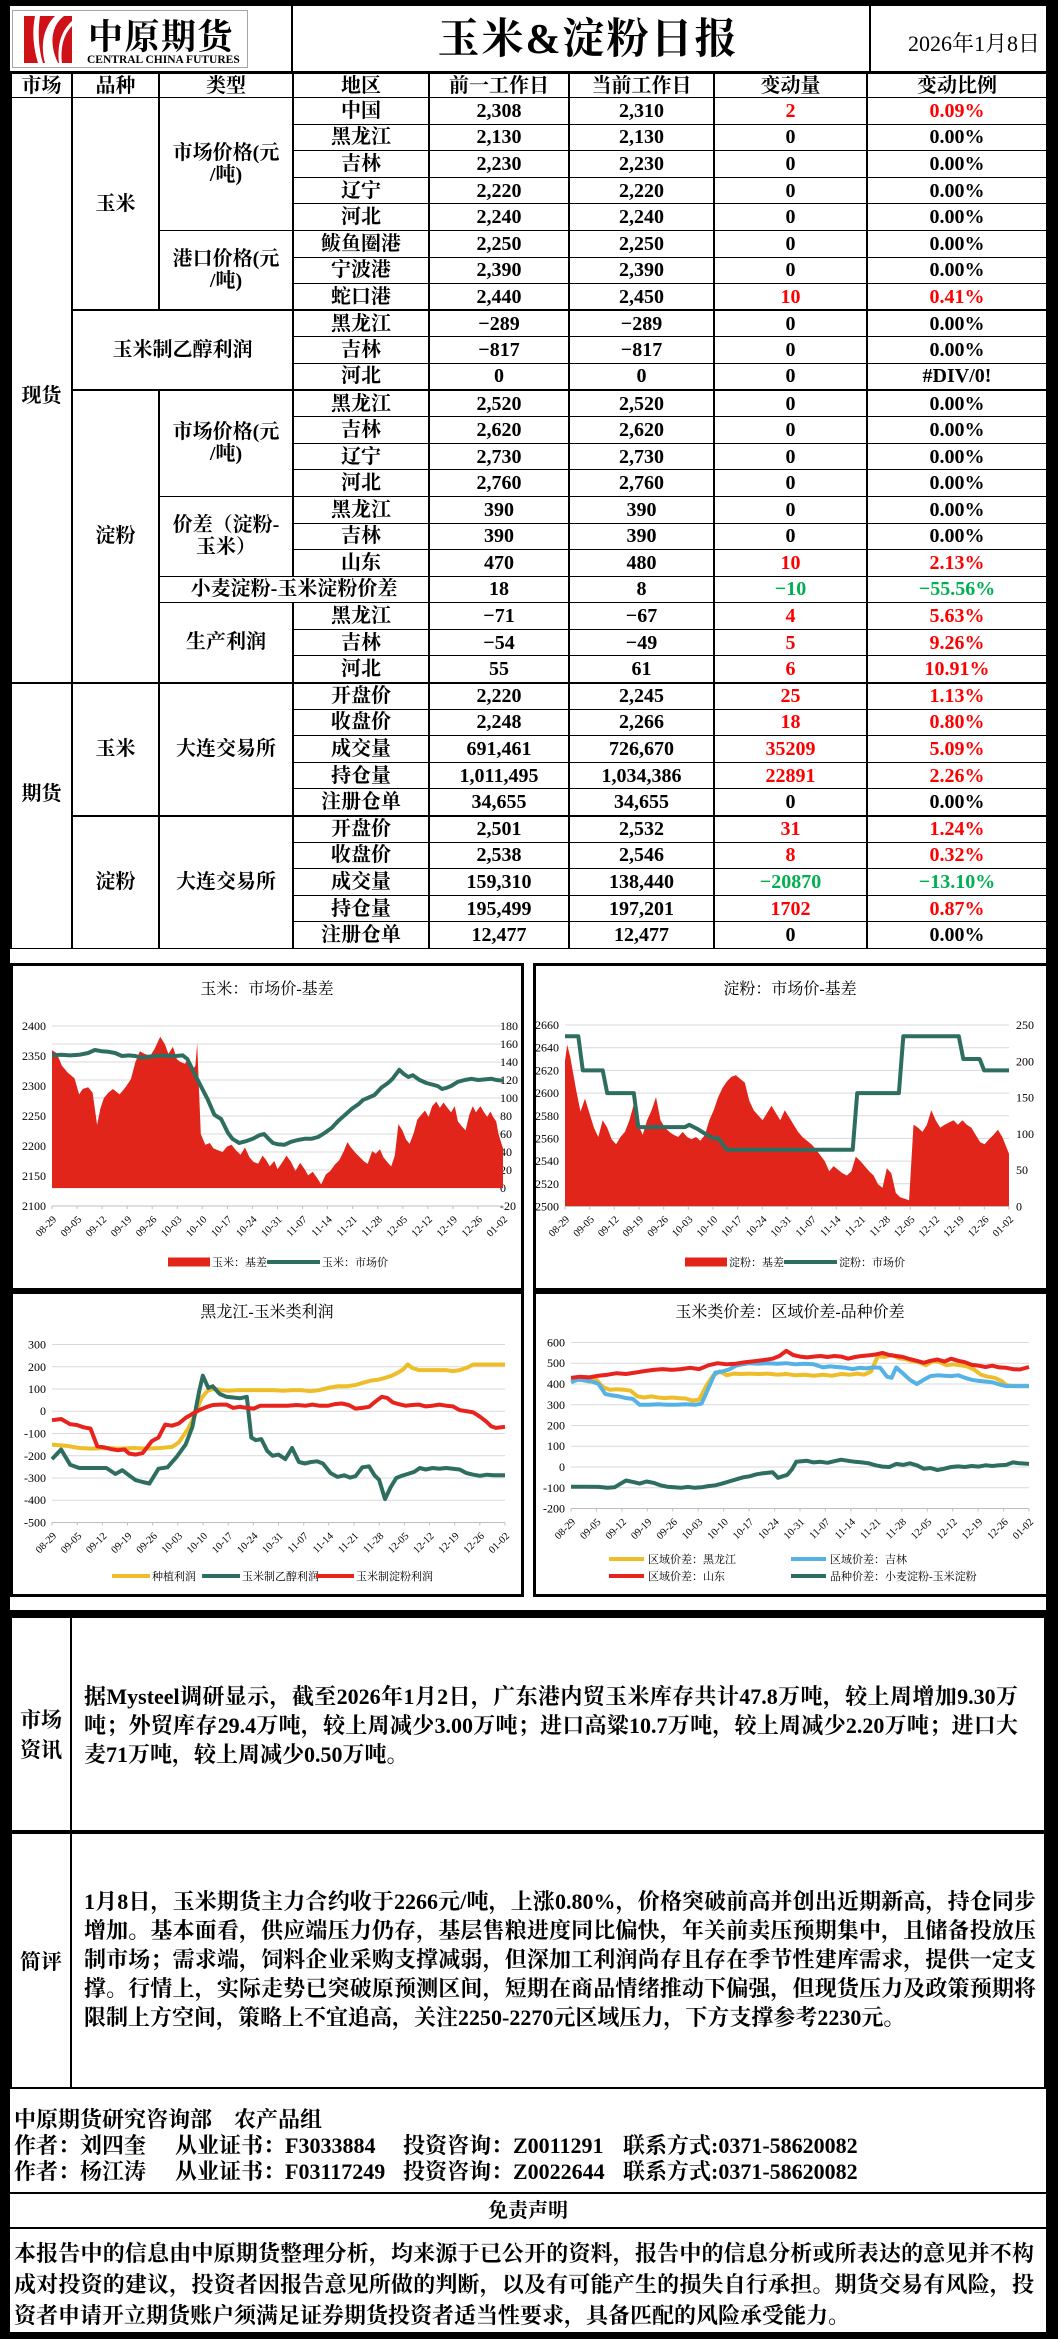 The width and height of the screenshot is (1058, 2339). I want to click on svg-text: 淀粉：市场价-基差, so click(789, 989).